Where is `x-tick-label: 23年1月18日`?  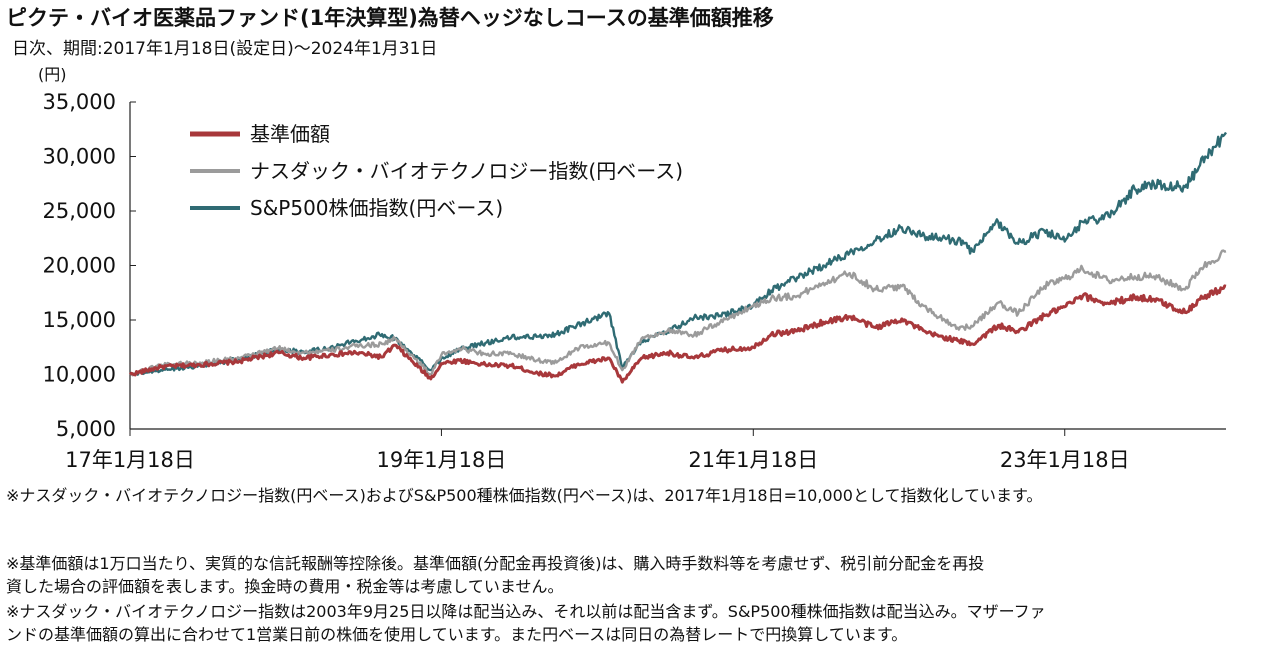 x-tick-label: 23年1月18日 is located at coordinates (1065, 460).